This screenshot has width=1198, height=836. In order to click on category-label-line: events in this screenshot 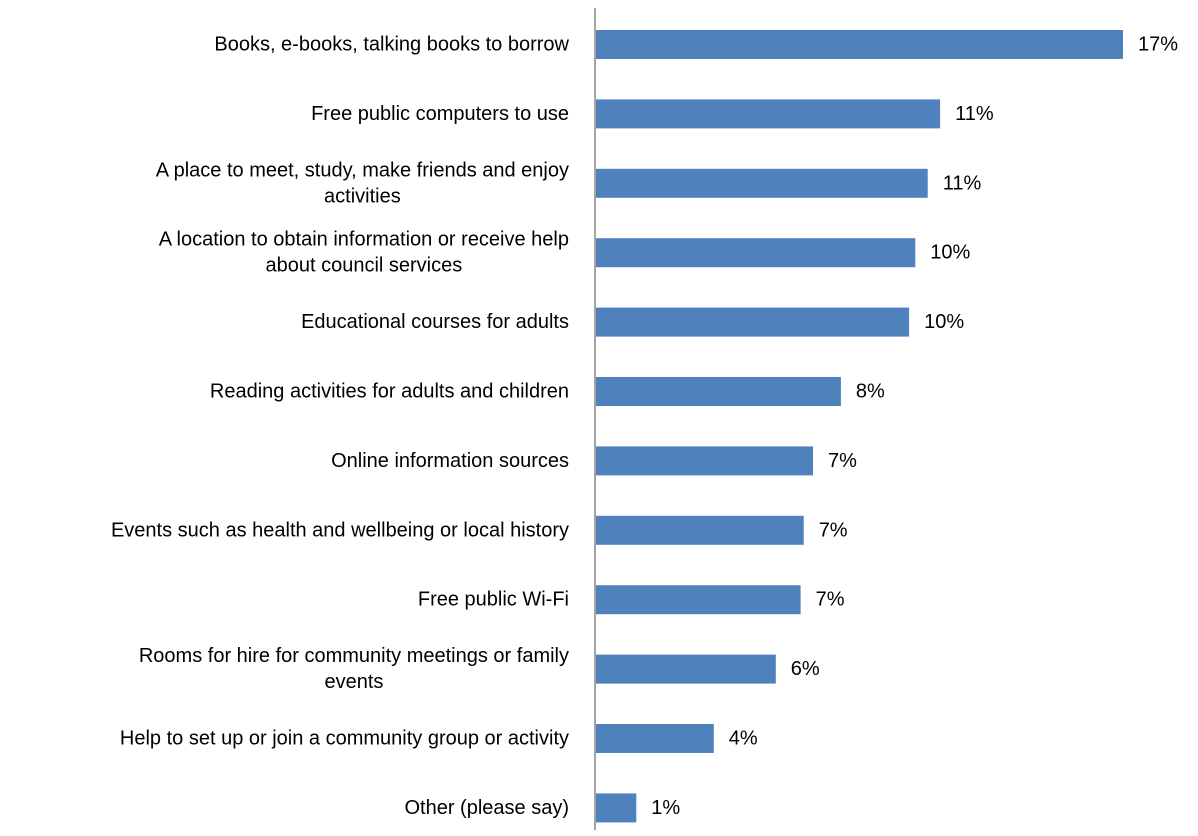, I will do `click(353, 682)`.